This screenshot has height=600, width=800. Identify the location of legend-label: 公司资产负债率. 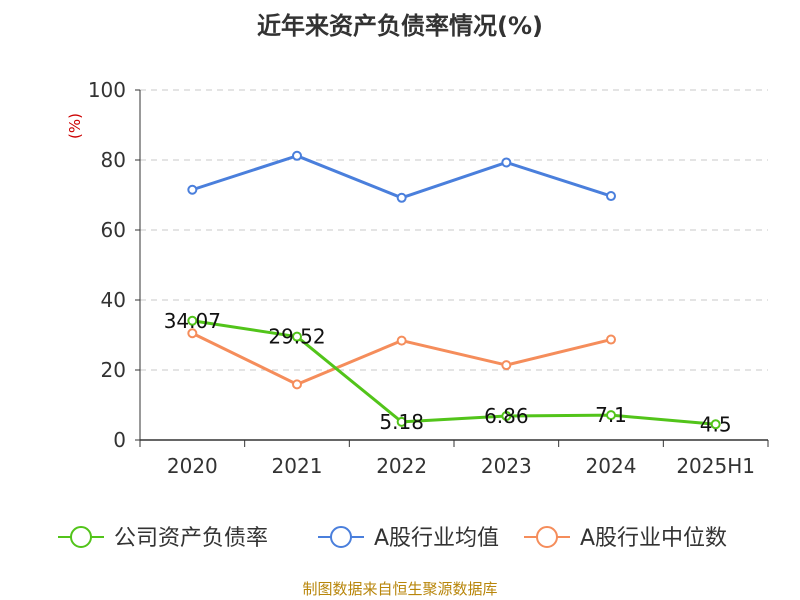
(191, 538).